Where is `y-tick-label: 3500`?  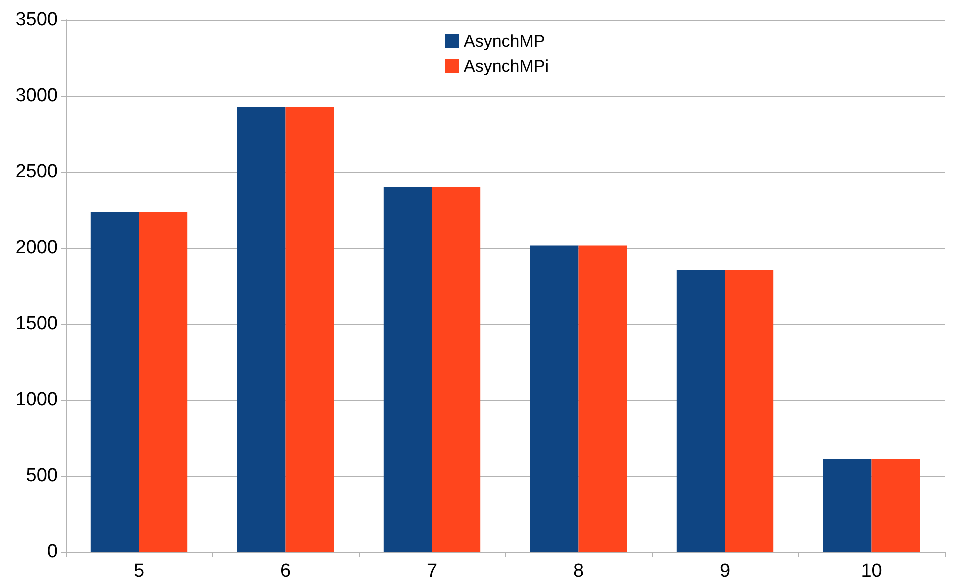
y-tick-label: 3500 is located at coordinates (37, 20).